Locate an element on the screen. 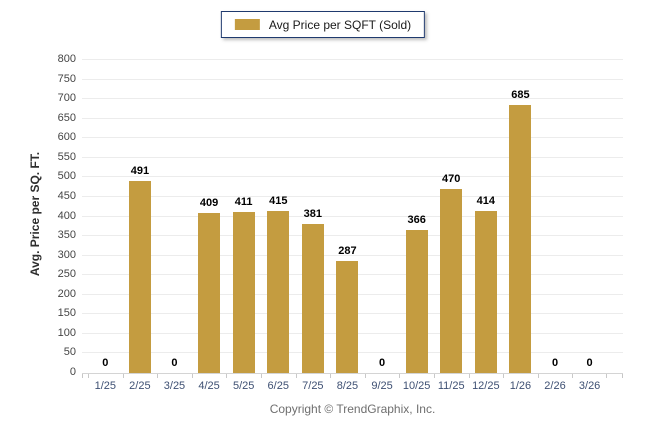 This screenshot has width=646, height=434. y-tick-label: 800 is located at coordinates (66, 59).